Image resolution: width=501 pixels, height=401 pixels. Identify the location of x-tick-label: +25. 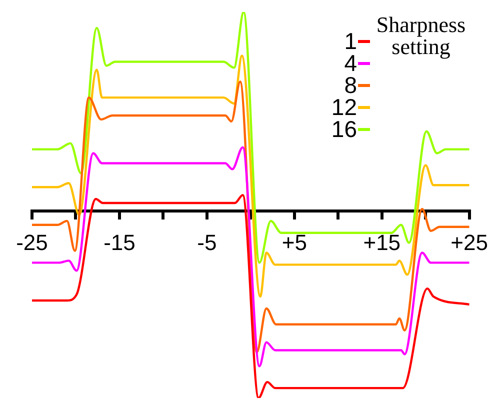
(469, 243).